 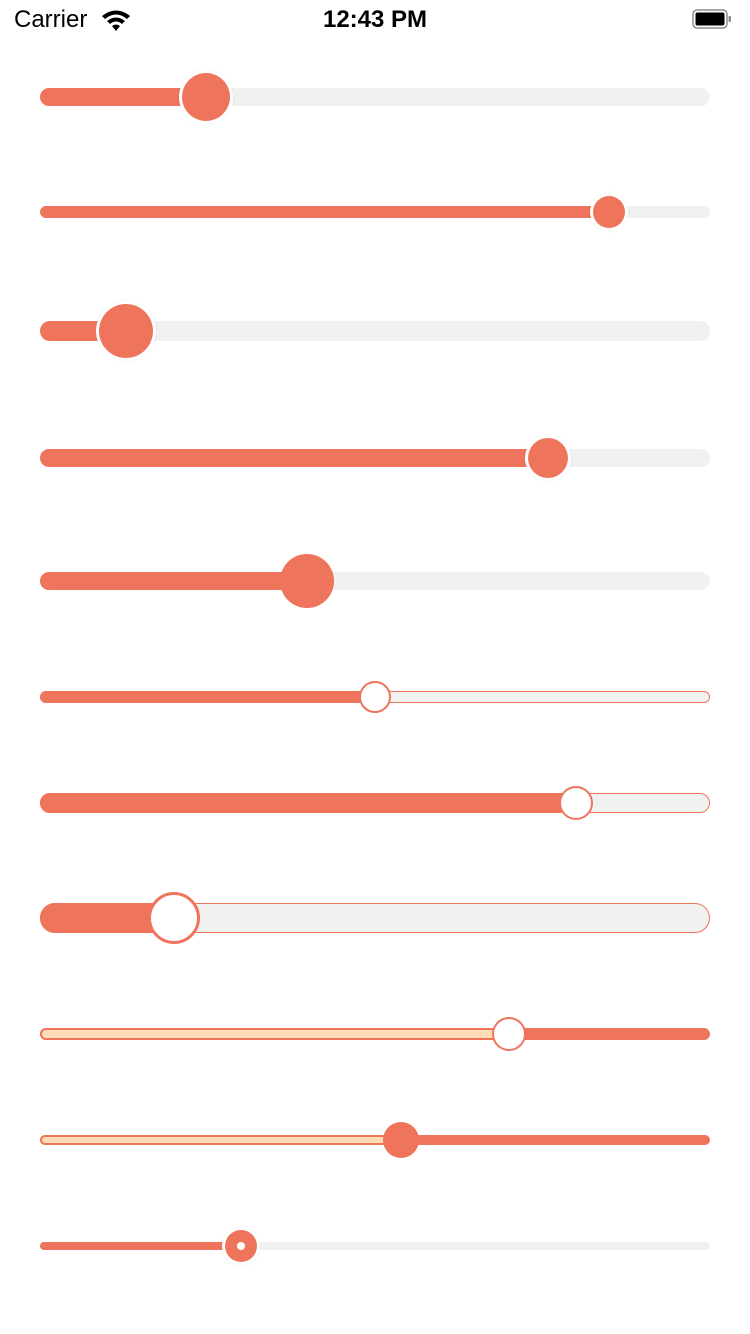 I want to click on clock-time: 12:43 PM, so click(x=375, y=19).